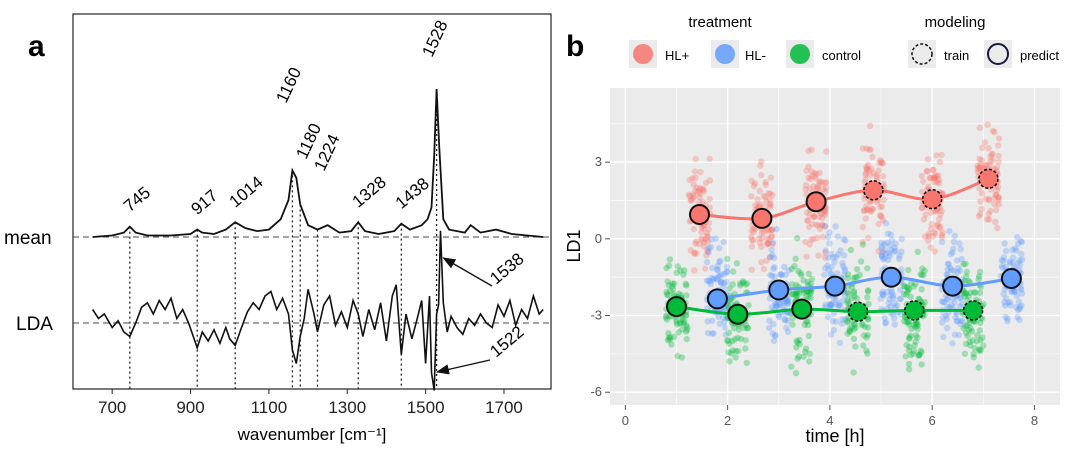 Image resolution: width=1066 pixels, height=452 pixels. I want to click on mean-point-control-train, so click(914, 310).